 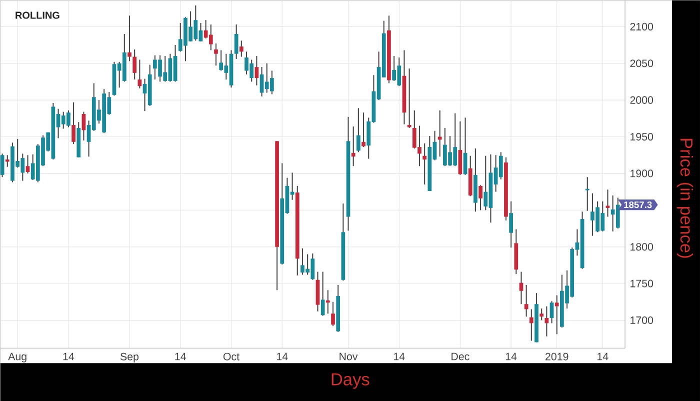 What do you see at coordinates (38, 15) in the screenshot?
I see `text: ROLLING` at bounding box center [38, 15].